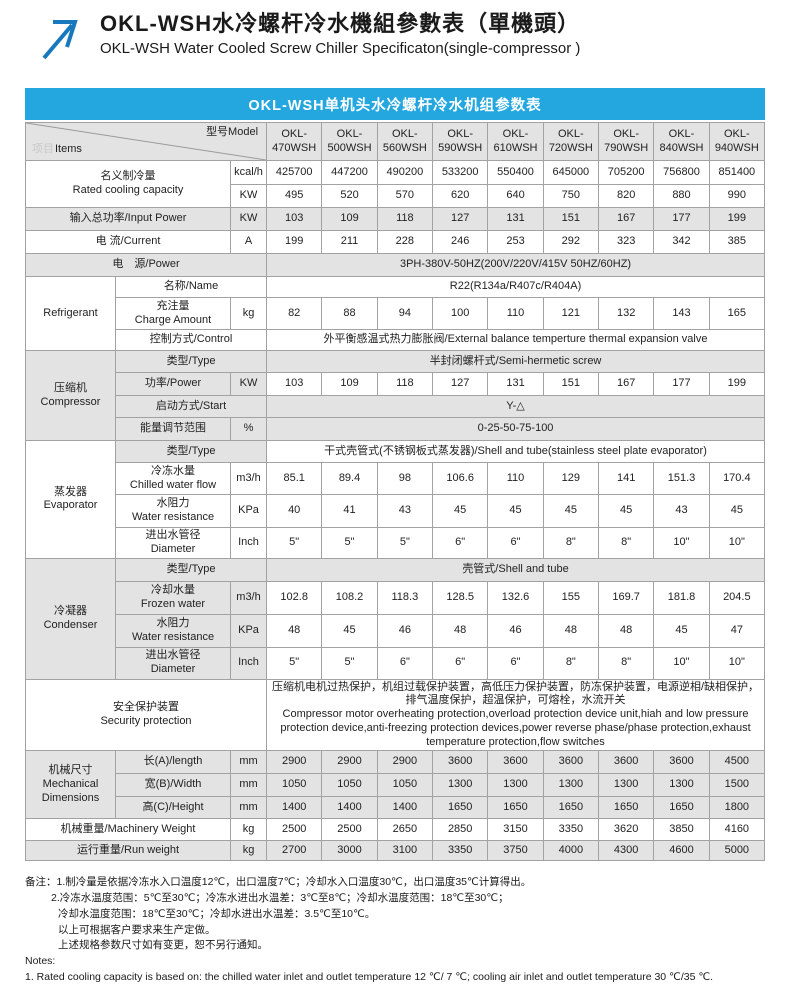 The image size is (790, 986). What do you see at coordinates (349, 219) in the screenshot?
I see `input-power-cell: 109` at bounding box center [349, 219].